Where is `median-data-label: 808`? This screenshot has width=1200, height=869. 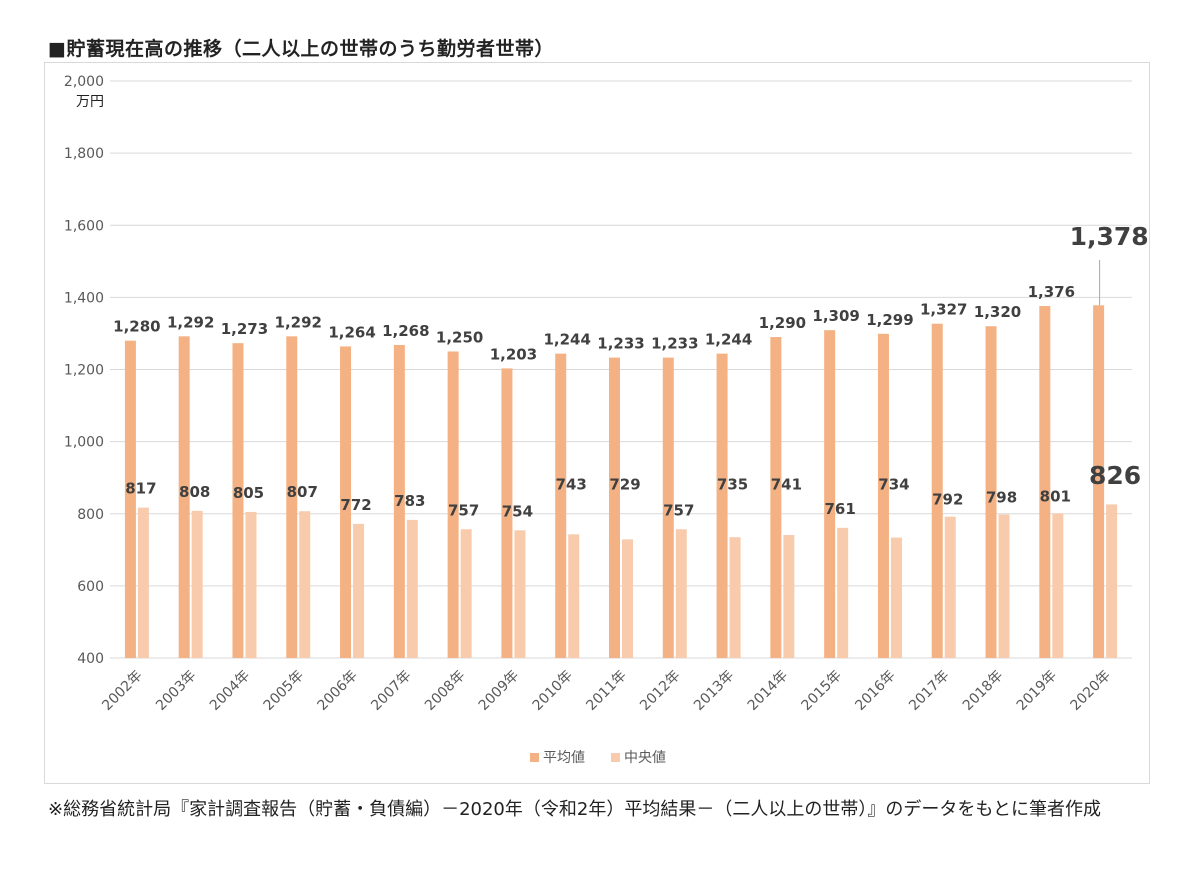 median-data-label: 808 is located at coordinates (194, 492).